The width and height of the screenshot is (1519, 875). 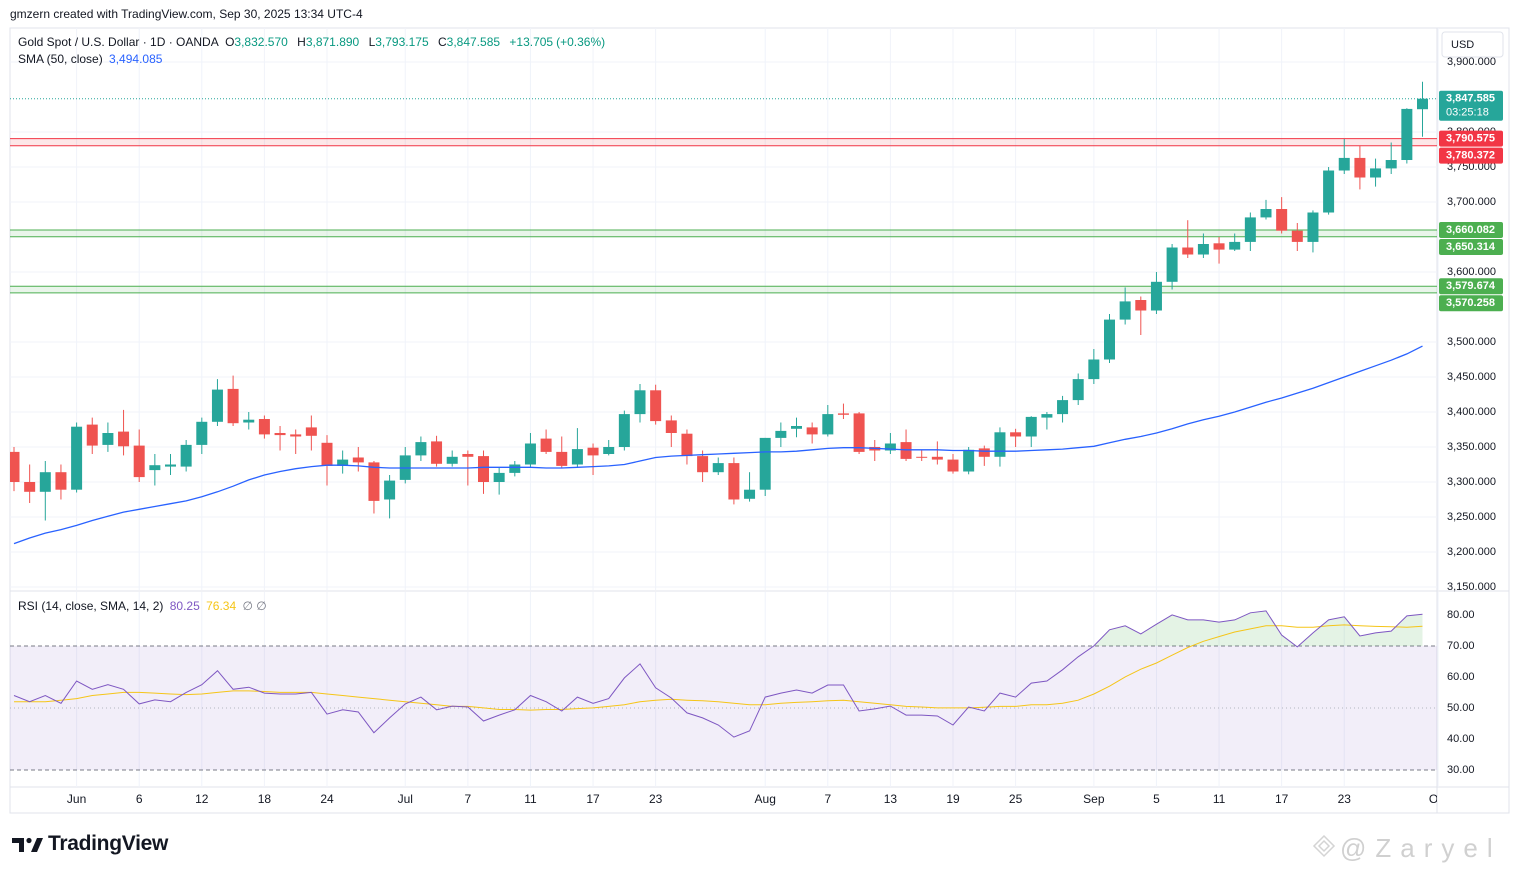 What do you see at coordinates (184, 606) in the screenshot?
I see `rsi-value: 80.25` at bounding box center [184, 606].